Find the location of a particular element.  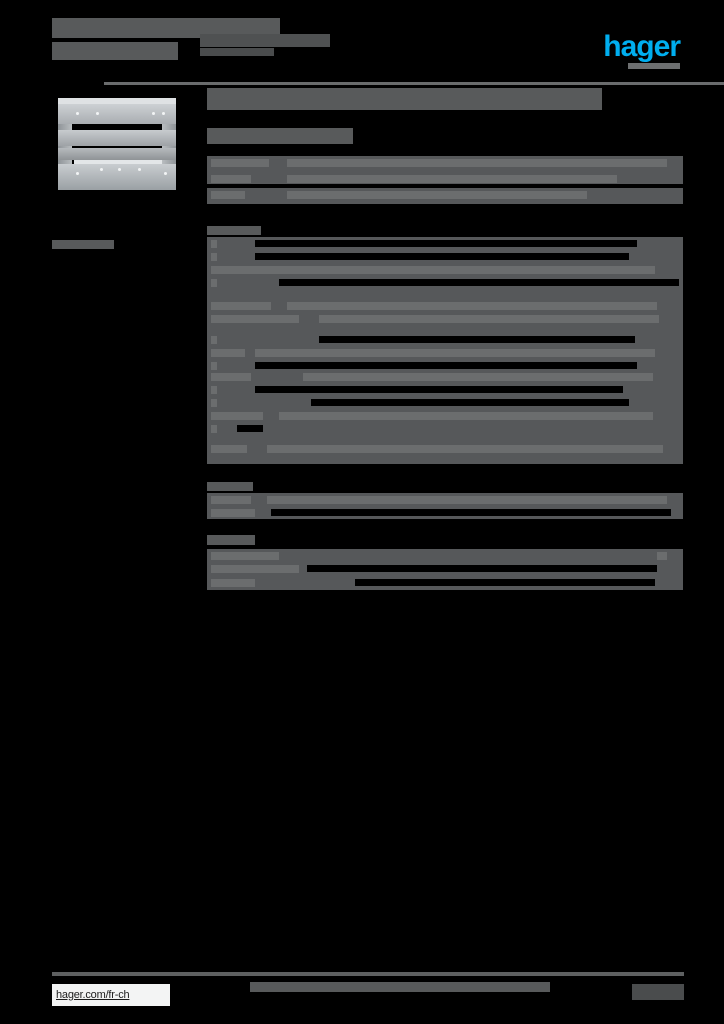

product-image is located at coordinates (121, 147).